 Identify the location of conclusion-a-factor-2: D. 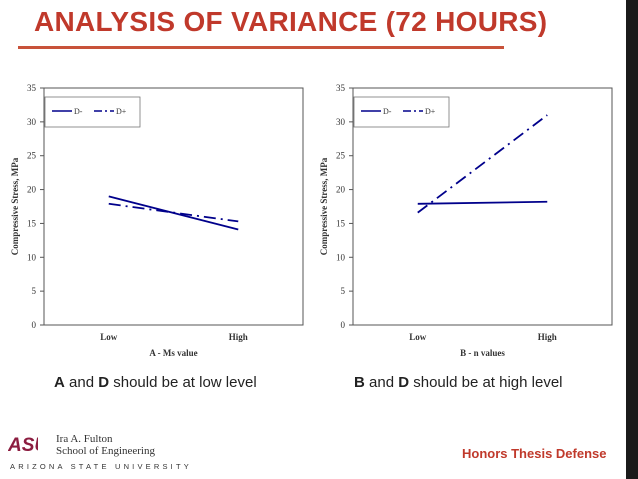
(104, 382).